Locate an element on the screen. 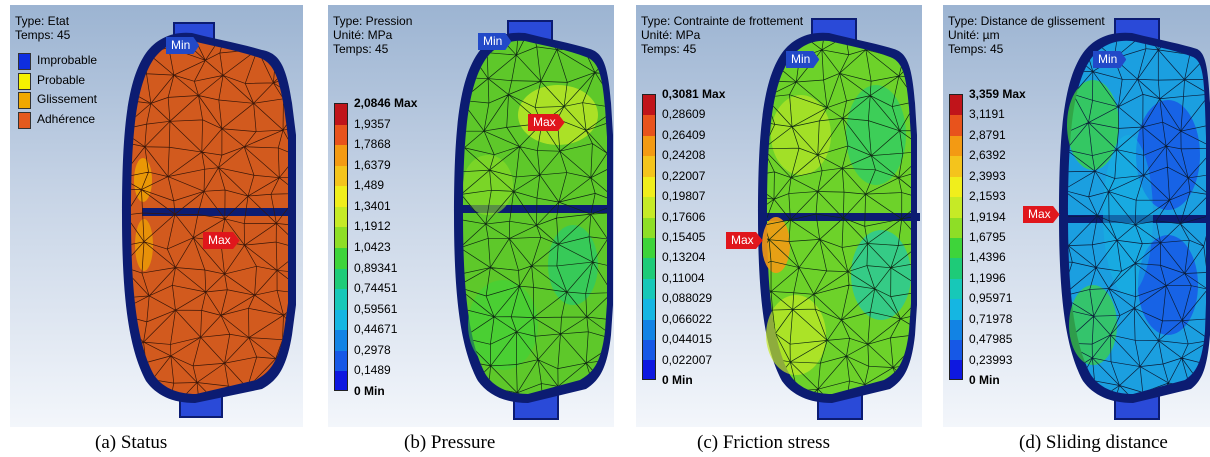 This screenshot has height=457, width=1210. color-scale-label: 0,088029 is located at coordinates (687, 298).